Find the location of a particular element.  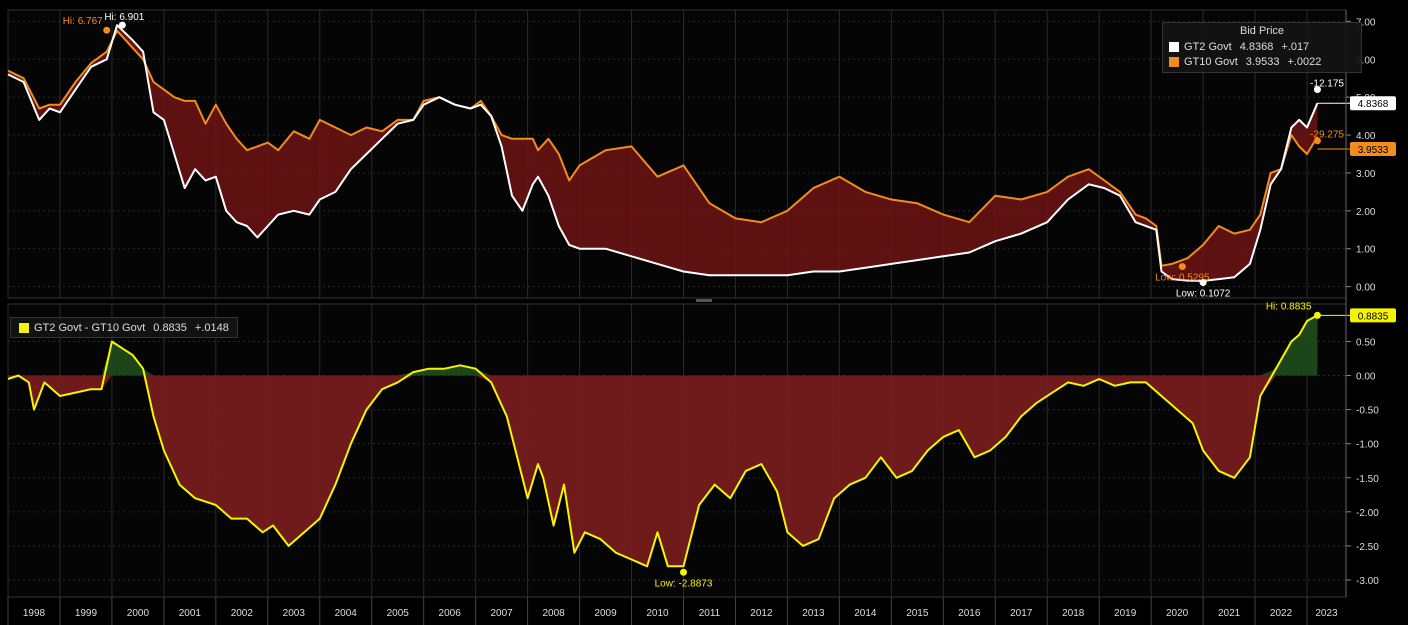

x-tick-label: 2000 is located at coordinates (138, 613).